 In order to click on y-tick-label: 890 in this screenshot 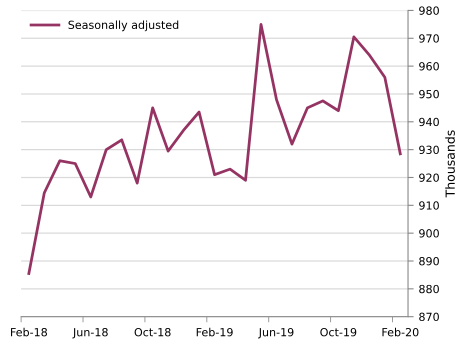, I will do `click(429, 261)`.